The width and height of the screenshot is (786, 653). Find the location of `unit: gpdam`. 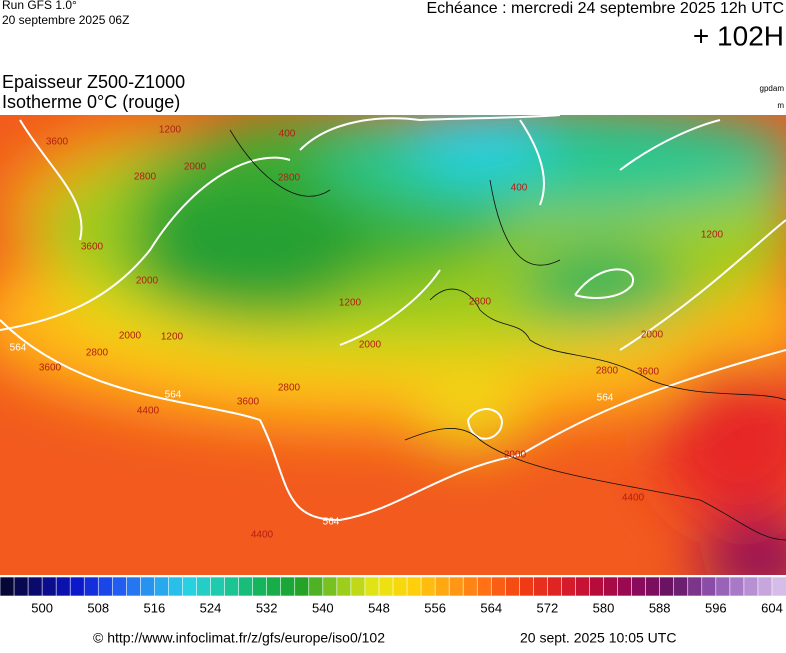

unit: gpdam is located at coordinates (772, 88).